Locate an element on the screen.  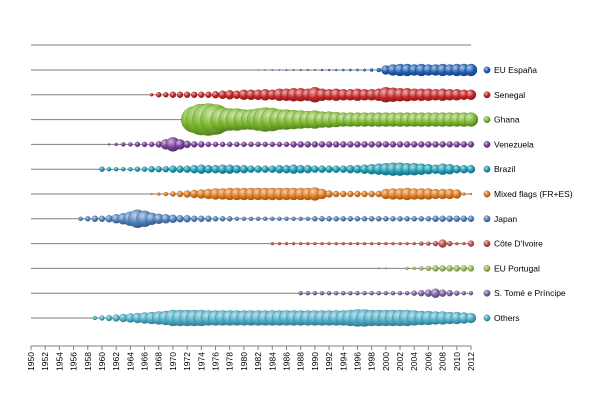
bubble-c-te-d-ivoire-2011 is located at coordinates (464, 243).